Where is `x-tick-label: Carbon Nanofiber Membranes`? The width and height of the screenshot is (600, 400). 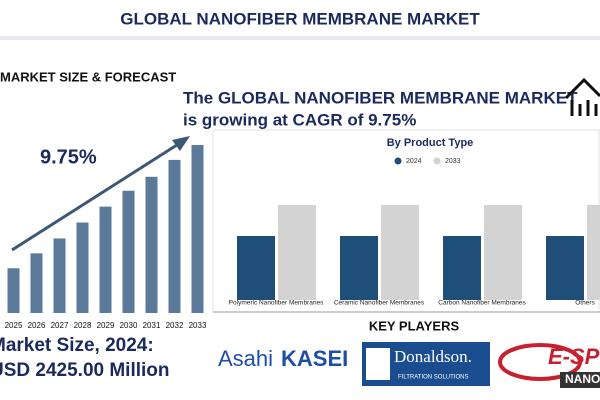
x-tick-label: Carbon Nanofiber Membranes is located at coordinates (482, 303).